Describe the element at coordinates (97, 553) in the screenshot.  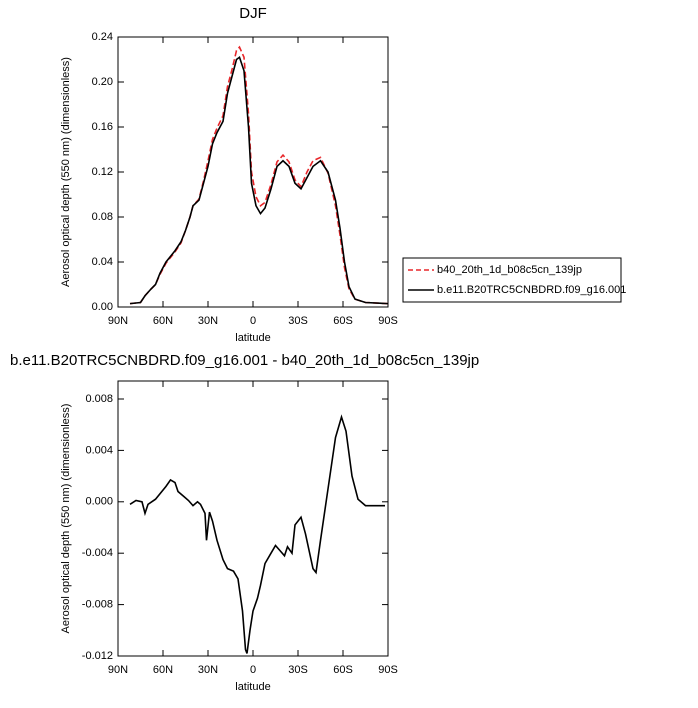
I see `y-tick-label: -0.004` at that location.